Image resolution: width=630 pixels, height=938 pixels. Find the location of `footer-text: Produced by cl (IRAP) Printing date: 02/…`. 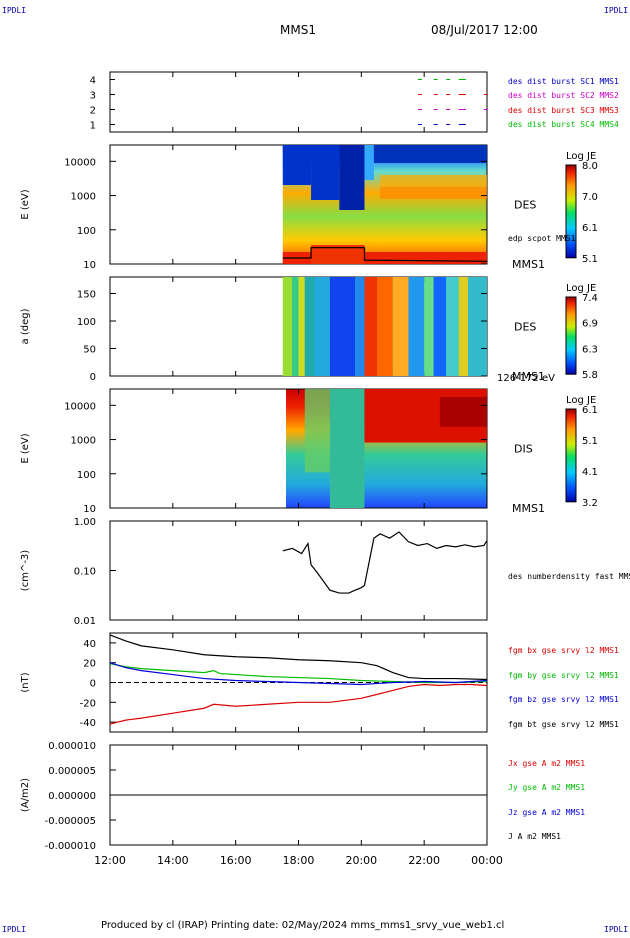

footer-text: Produced by cl (IRAP) Printing date: 02/… is located at coordinates (302, 925).